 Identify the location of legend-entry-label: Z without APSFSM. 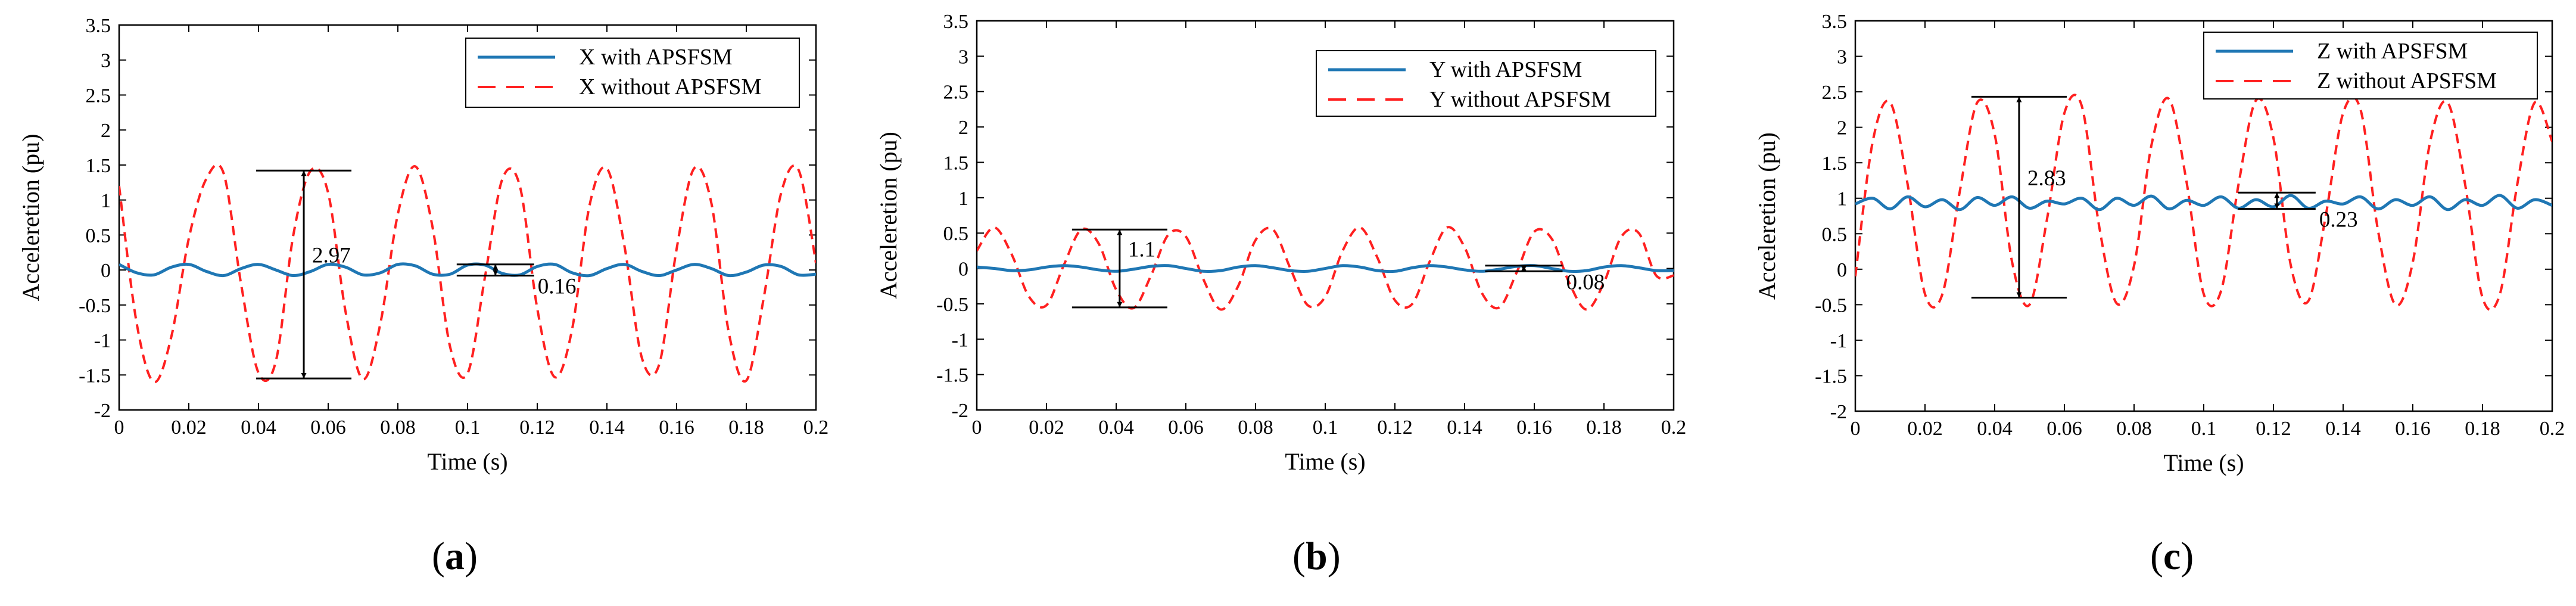
(2407, 81).